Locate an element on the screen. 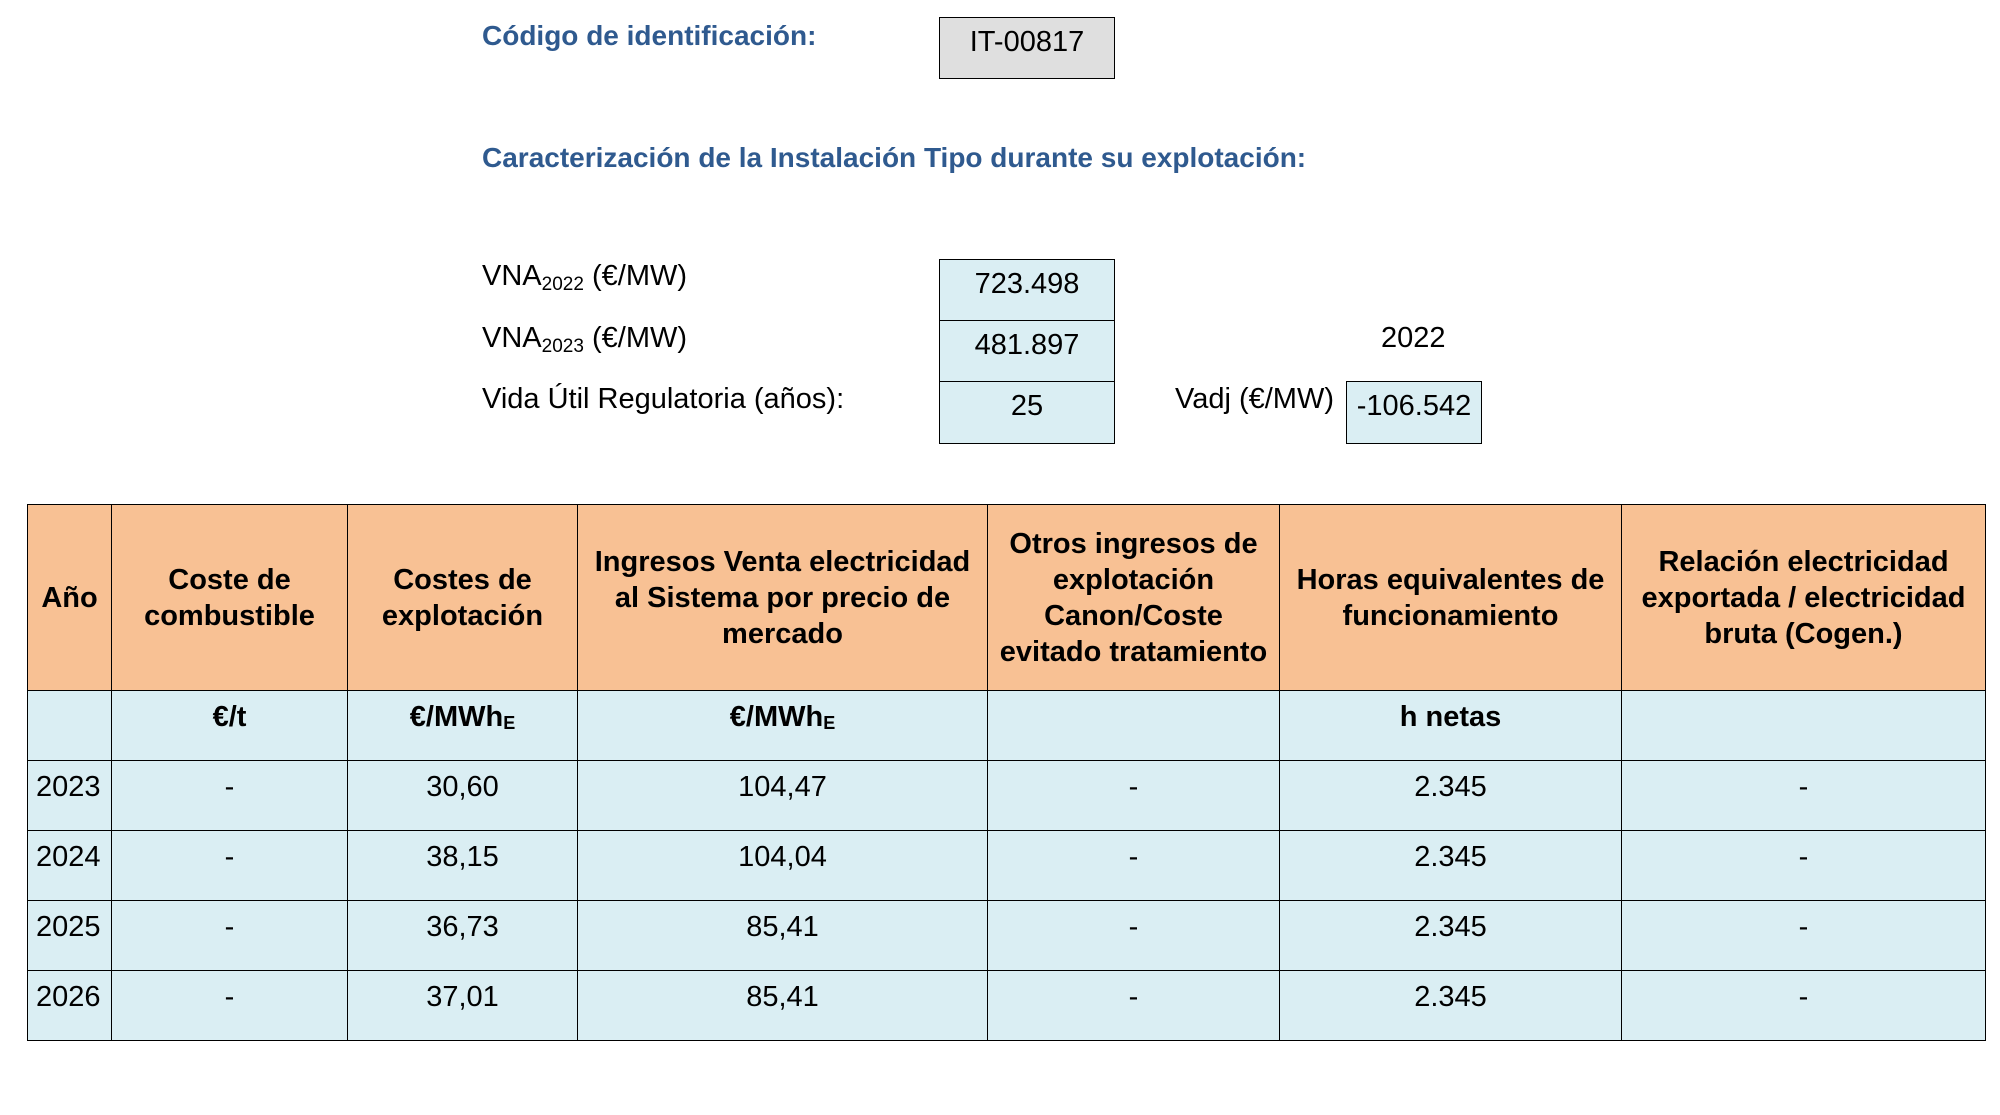  vna2022-value: 723.498 is located at coordinates (1027, 284).